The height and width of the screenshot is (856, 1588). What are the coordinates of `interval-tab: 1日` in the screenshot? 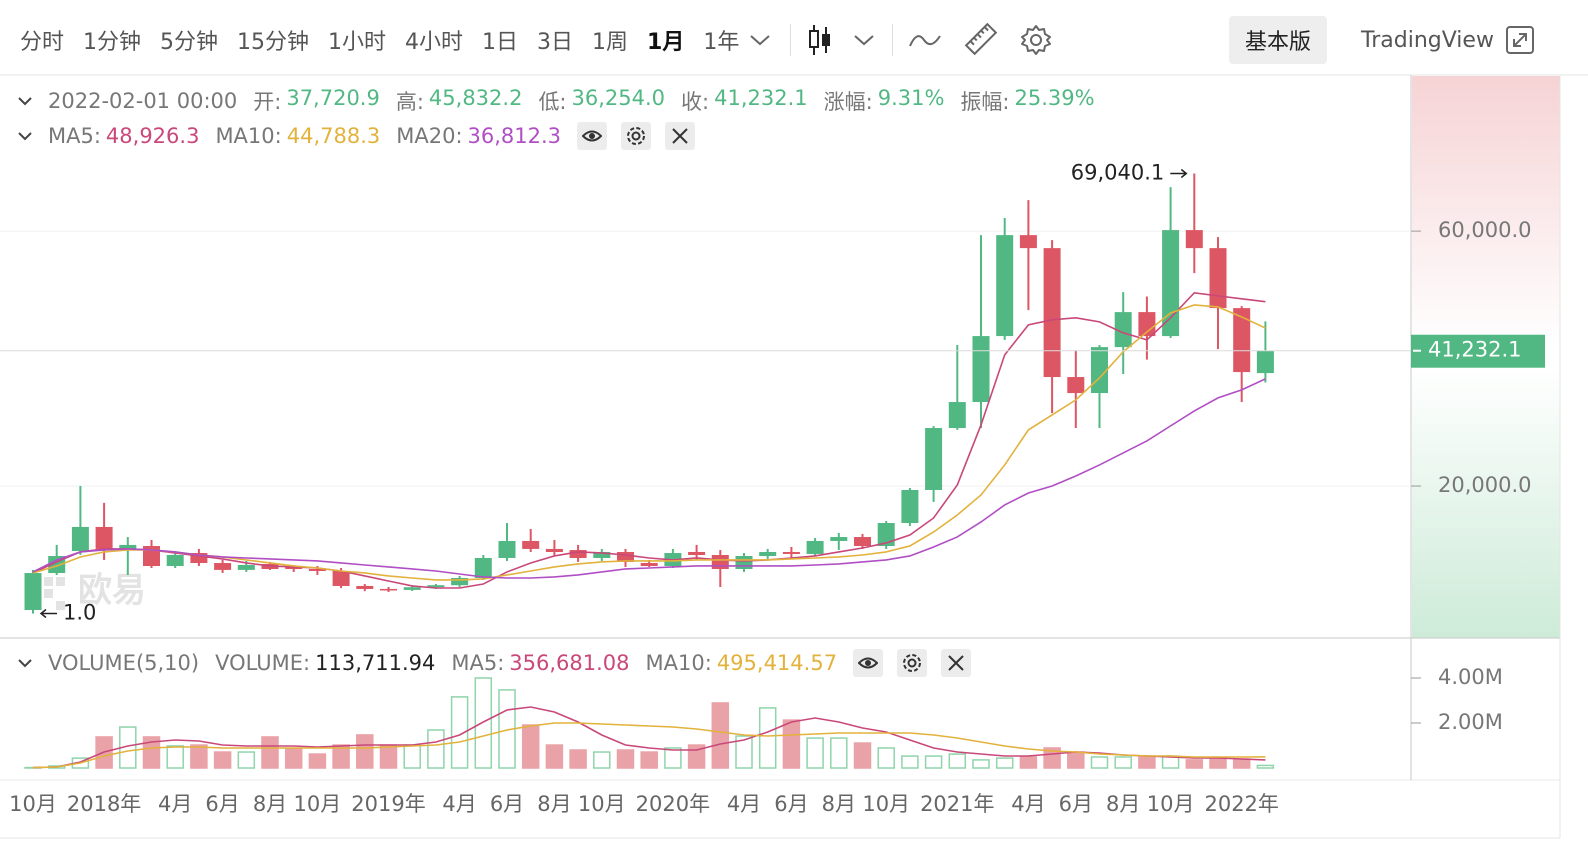 It's located at (500, 42).